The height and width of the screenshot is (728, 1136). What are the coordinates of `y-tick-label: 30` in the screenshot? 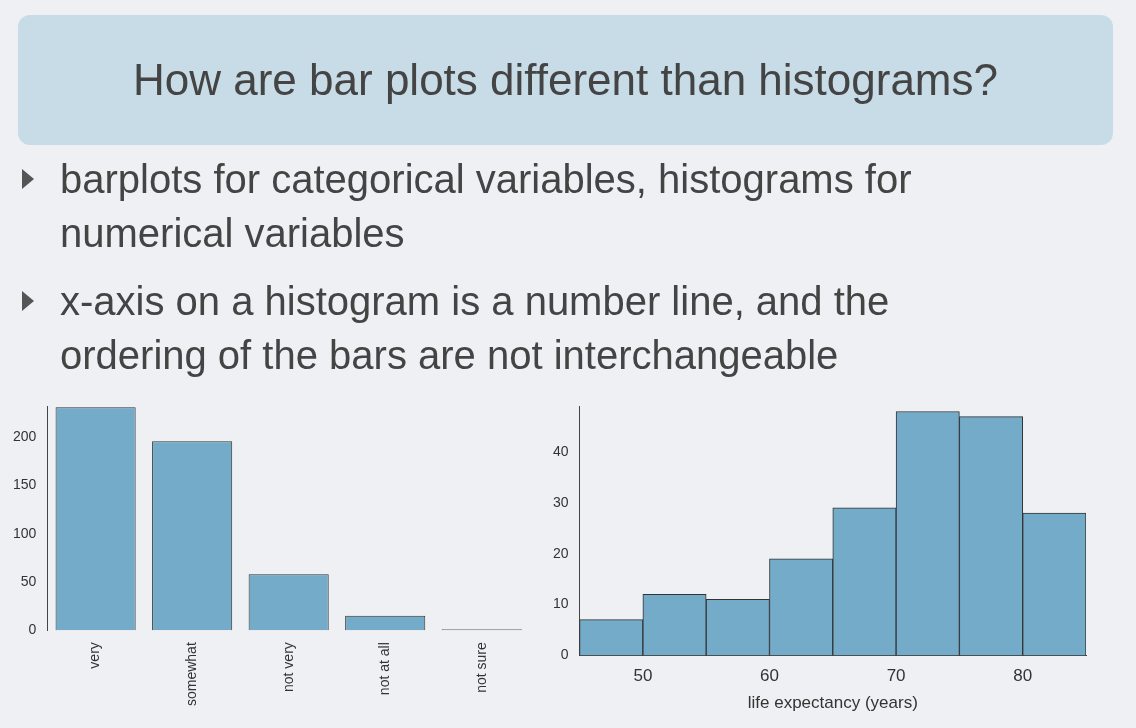 It's located at (560, 501).